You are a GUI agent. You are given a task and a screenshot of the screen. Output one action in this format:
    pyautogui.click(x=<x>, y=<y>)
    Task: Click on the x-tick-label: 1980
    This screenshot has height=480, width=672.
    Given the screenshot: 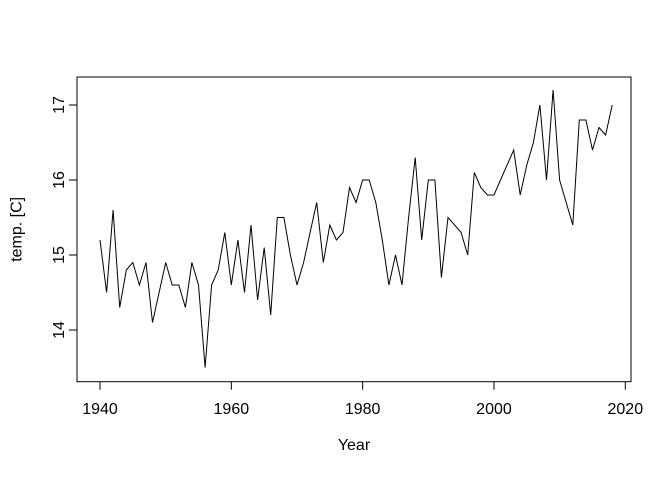 What is the action you would take?
    pyautogui.click(x=363, y=409)
    